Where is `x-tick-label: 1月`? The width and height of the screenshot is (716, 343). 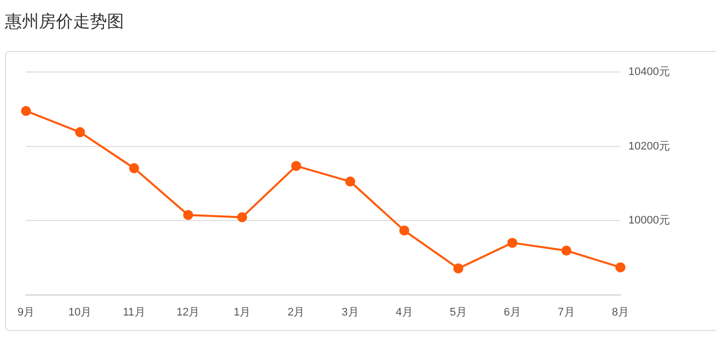 x-tick-label: 1月 is located at coordinates (242, 312).